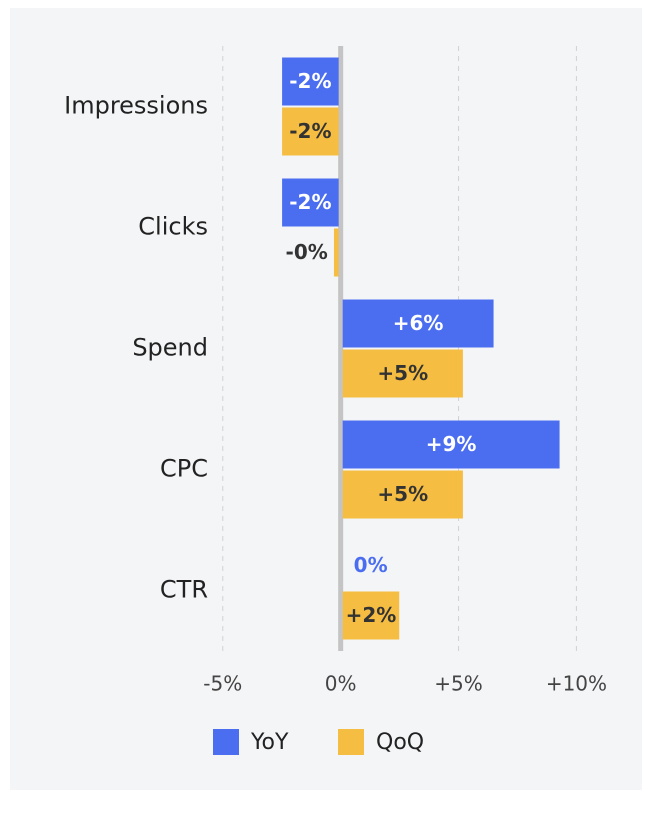  What do you see at coordinates (458, 684) in the screenshot?
I see `x-tick-label: +5%` at bounding box center [458, 684].